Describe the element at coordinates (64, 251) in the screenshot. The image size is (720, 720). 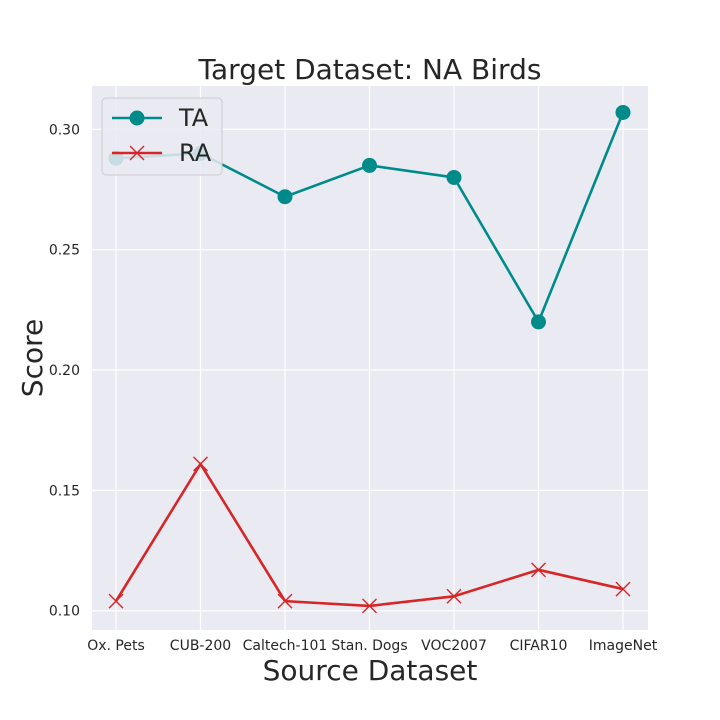
I see `y-tick-label: 0.25` at that location.